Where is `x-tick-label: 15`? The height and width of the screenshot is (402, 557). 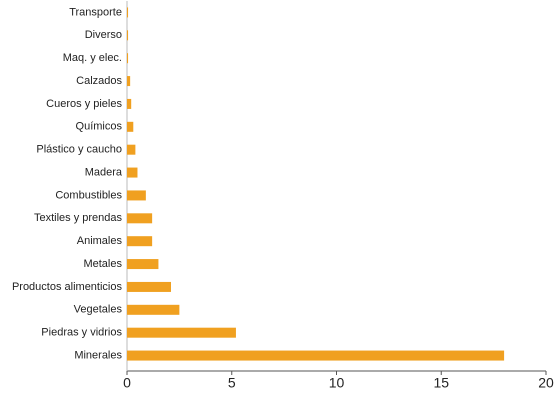
x-tick-label: 15 is located at coordinates (441, 383).